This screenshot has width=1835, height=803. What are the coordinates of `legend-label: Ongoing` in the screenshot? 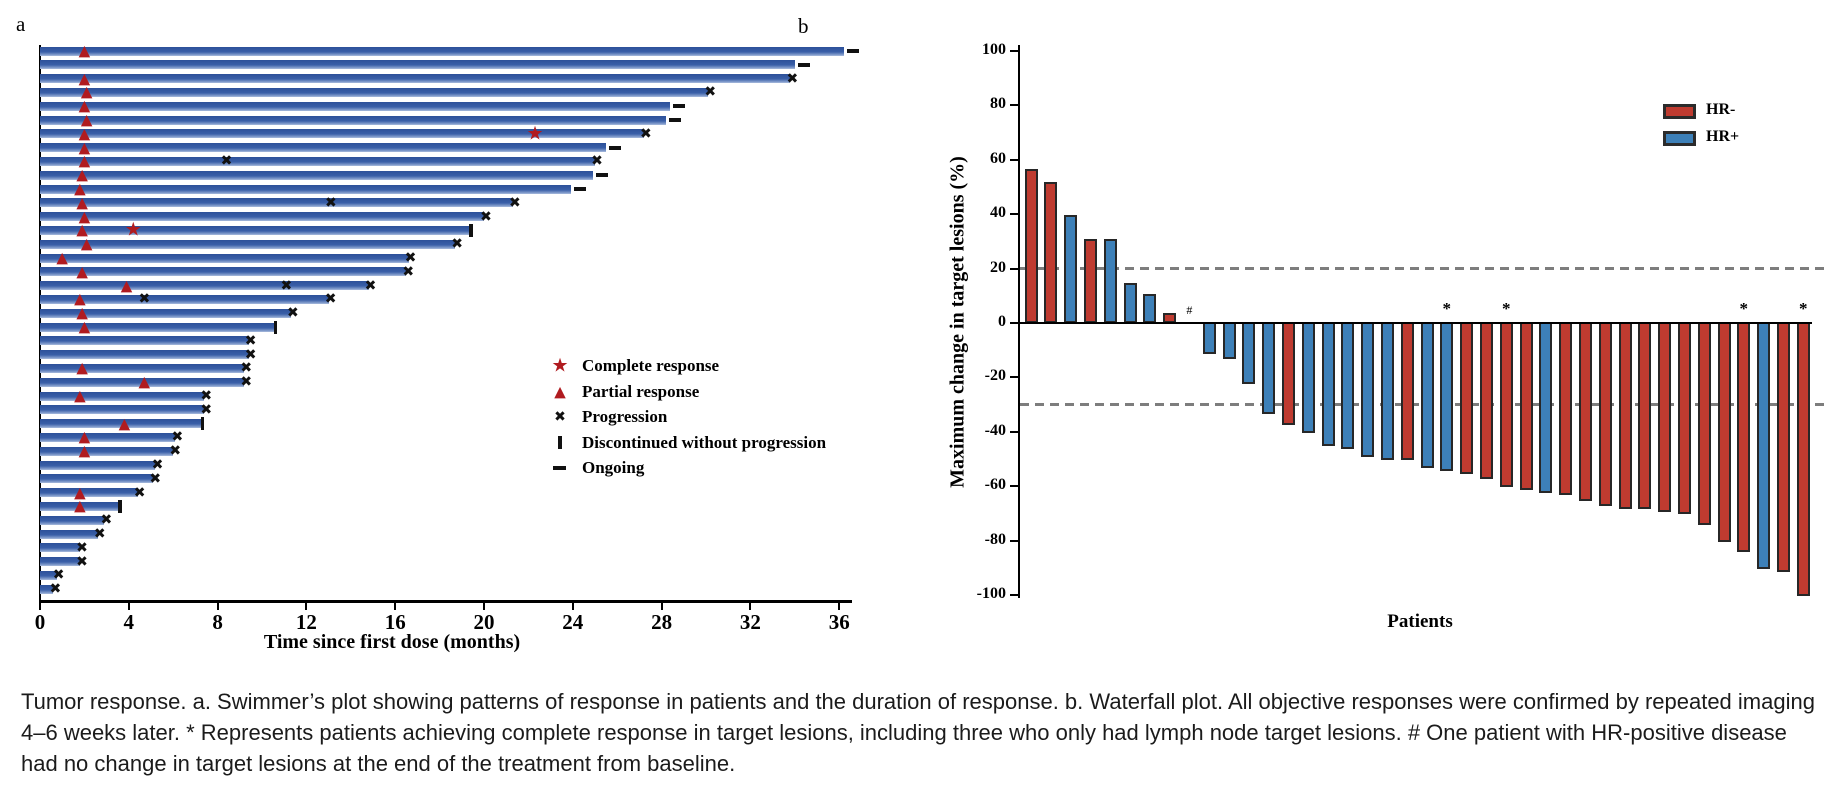 It's located at (613, 467).